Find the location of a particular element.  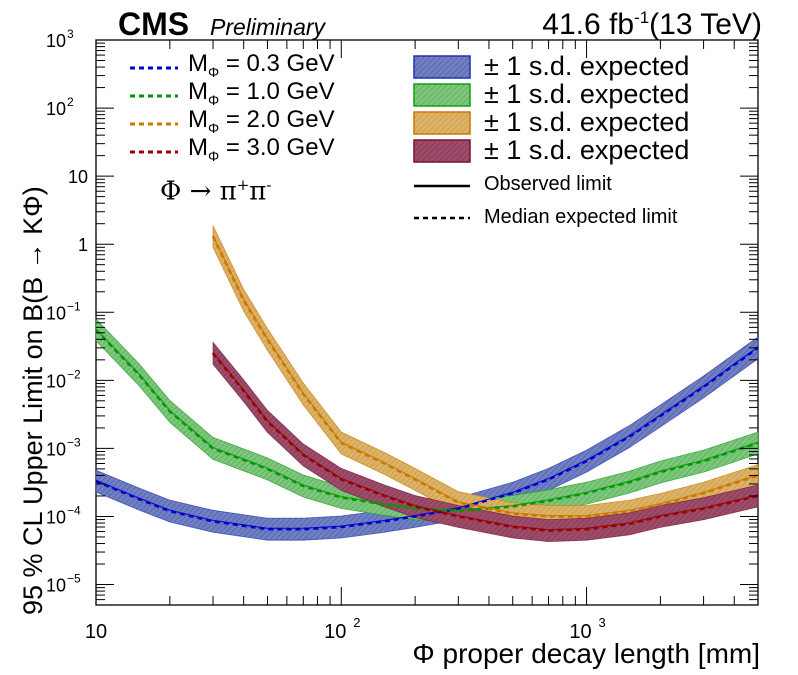

process-annotation: Φ → π+π- is located at coordinates (215, 191).